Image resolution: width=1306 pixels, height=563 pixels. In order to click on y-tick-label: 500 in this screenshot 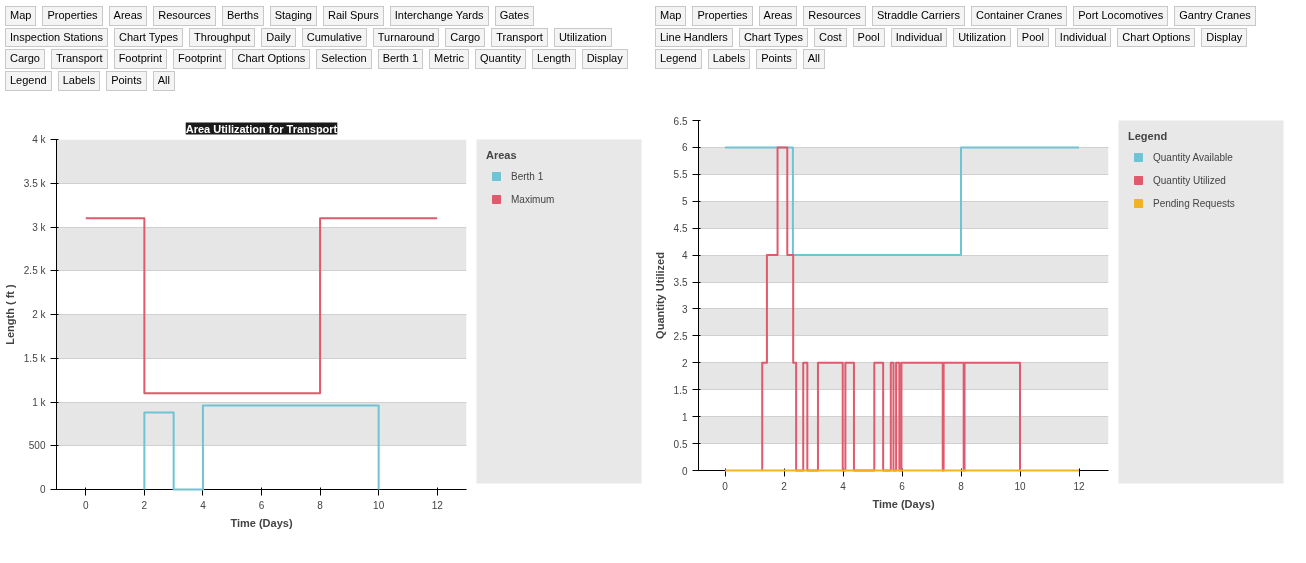, I will do `click(37, 446)`.